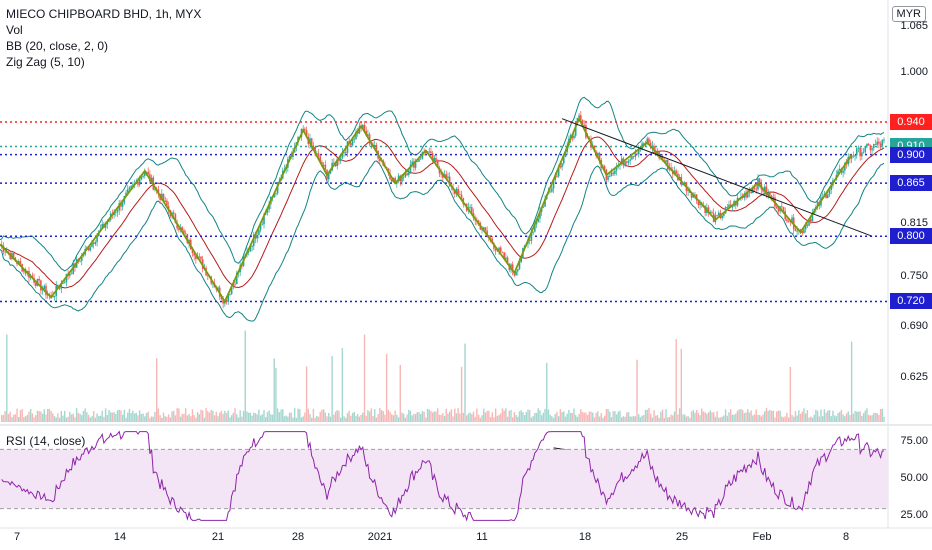  I want to click on rsi-tick-label: 75.00, so click(914, 441).